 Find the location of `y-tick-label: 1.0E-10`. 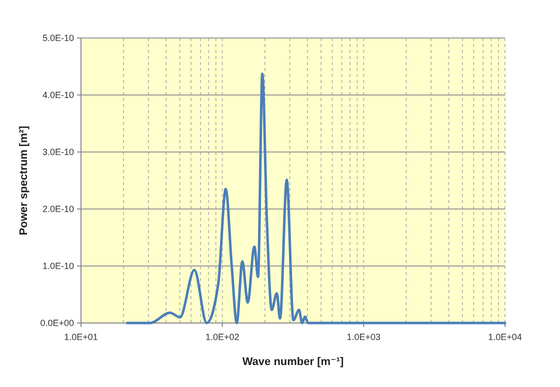

y-tick-label: 1.0E-10 is located at coordinates (58, 266).